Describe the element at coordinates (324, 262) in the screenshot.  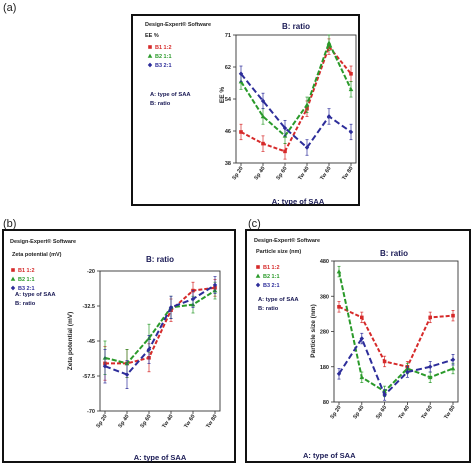
I see `panel-c-y-tick-label: 480` at that location.